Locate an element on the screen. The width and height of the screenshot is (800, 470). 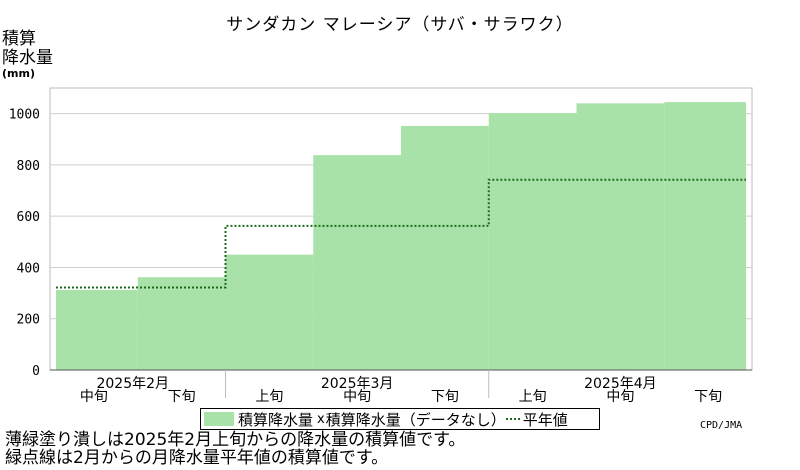
y-tick-label: 400 is located at coordinates (28, 268).